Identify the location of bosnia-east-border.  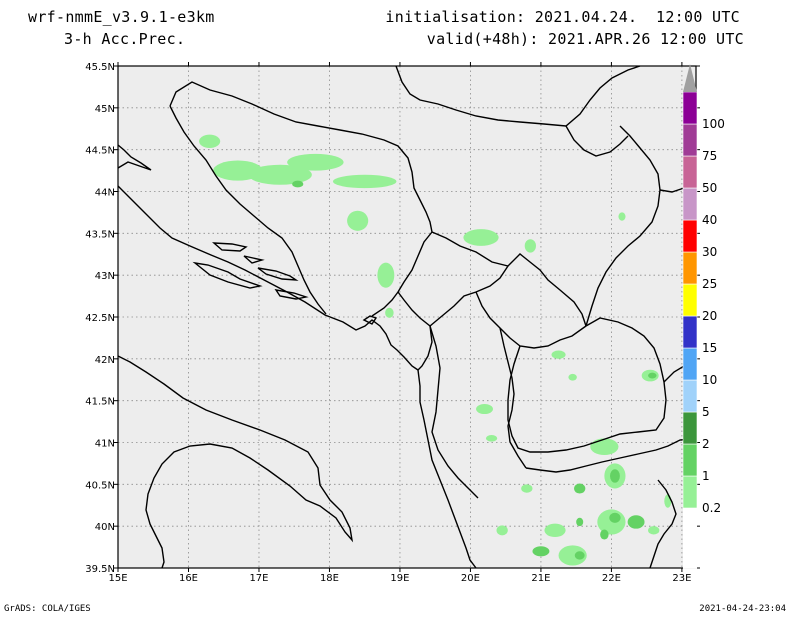
(402, 274).